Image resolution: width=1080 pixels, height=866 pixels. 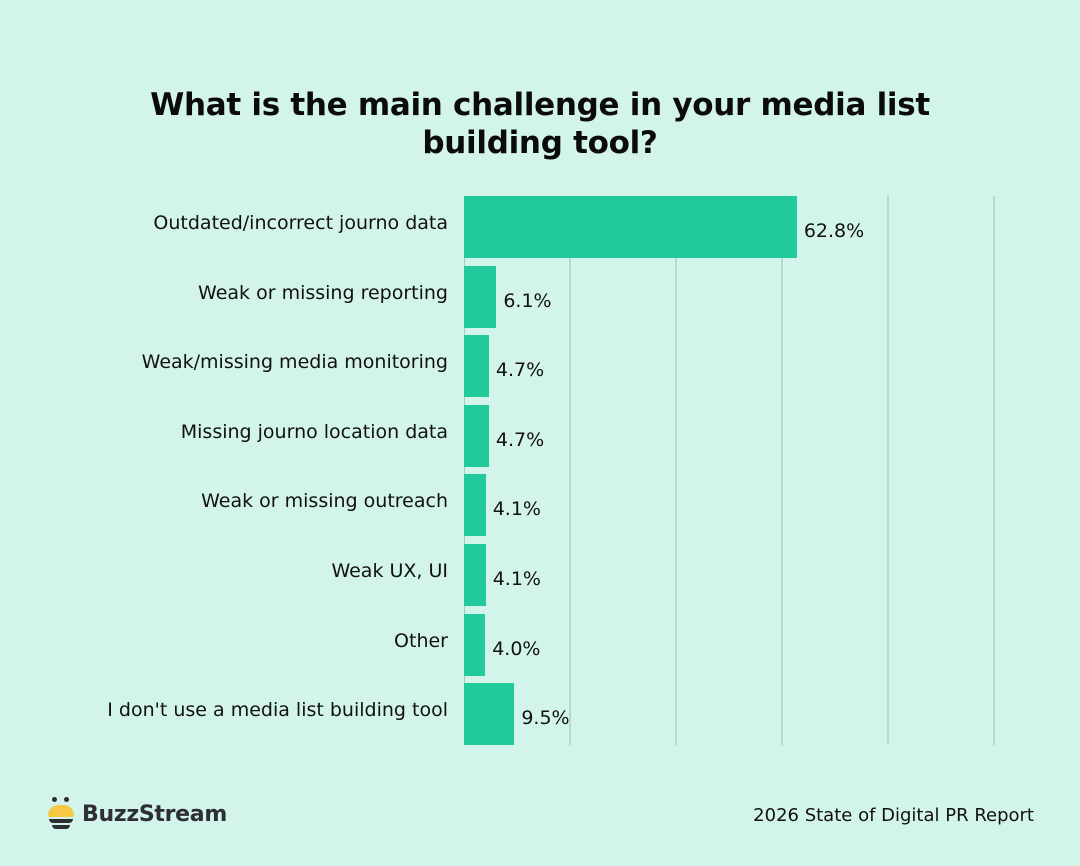 I want to click on category-label: Other, so click(x=421, y=641).